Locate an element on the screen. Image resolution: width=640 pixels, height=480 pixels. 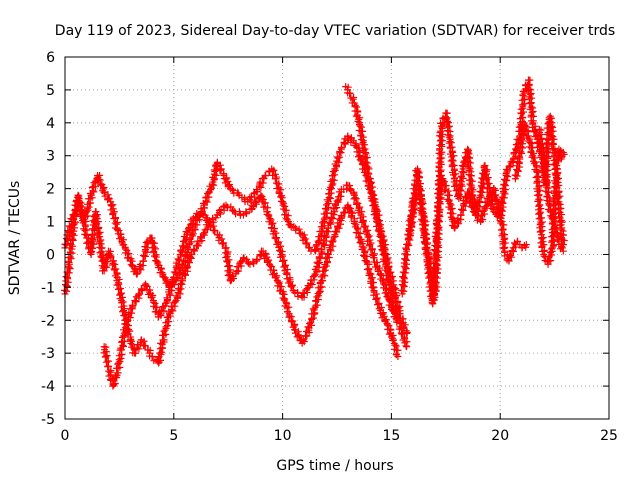
series-track-H is located at coordinates (551, 180).